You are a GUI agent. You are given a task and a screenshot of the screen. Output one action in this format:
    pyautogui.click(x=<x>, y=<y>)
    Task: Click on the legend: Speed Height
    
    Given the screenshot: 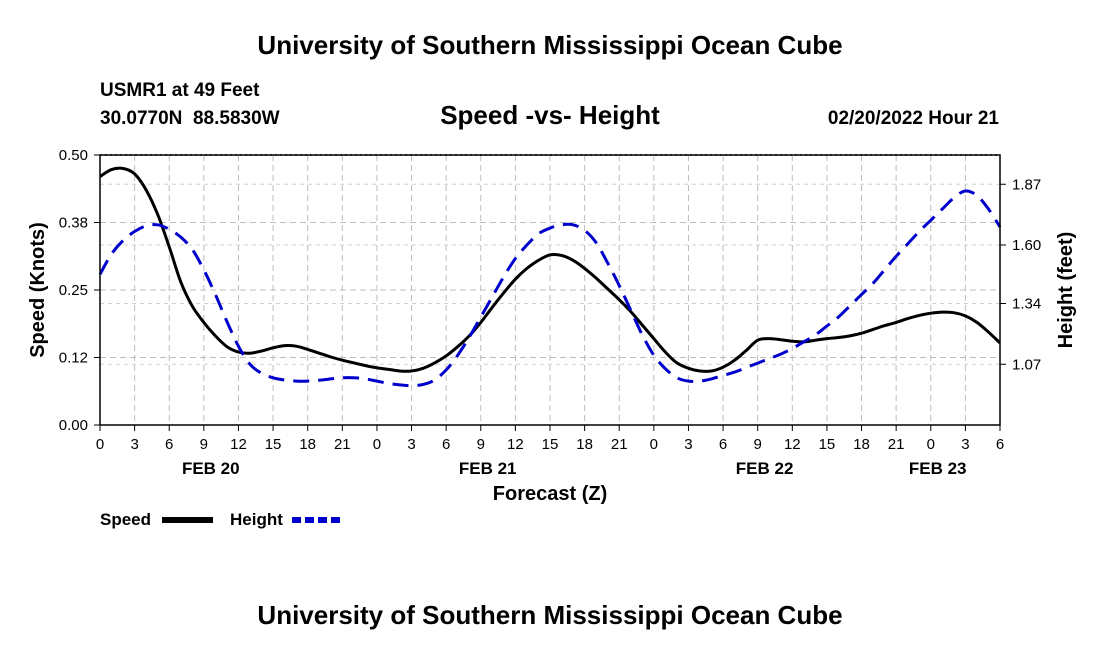 What is the action you would take?
    pyautogui.click(x=221, y=519)
    